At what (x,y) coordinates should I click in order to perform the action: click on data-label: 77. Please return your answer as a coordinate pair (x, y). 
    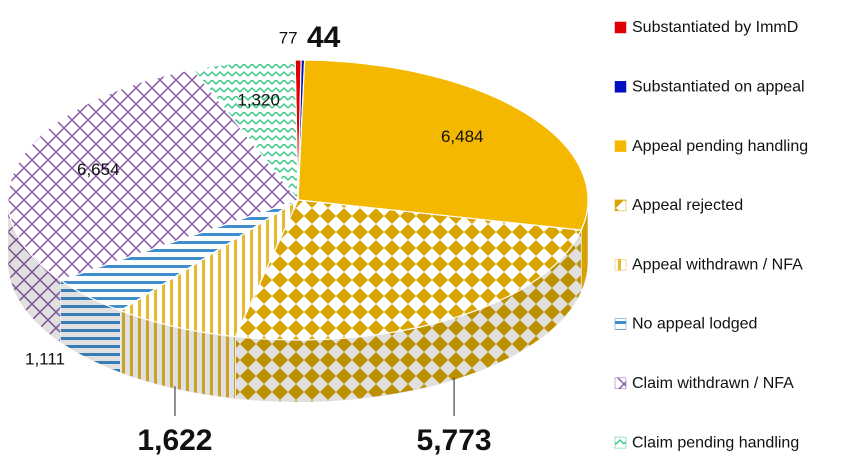
    Looking at the image, I should click on (288, 37).